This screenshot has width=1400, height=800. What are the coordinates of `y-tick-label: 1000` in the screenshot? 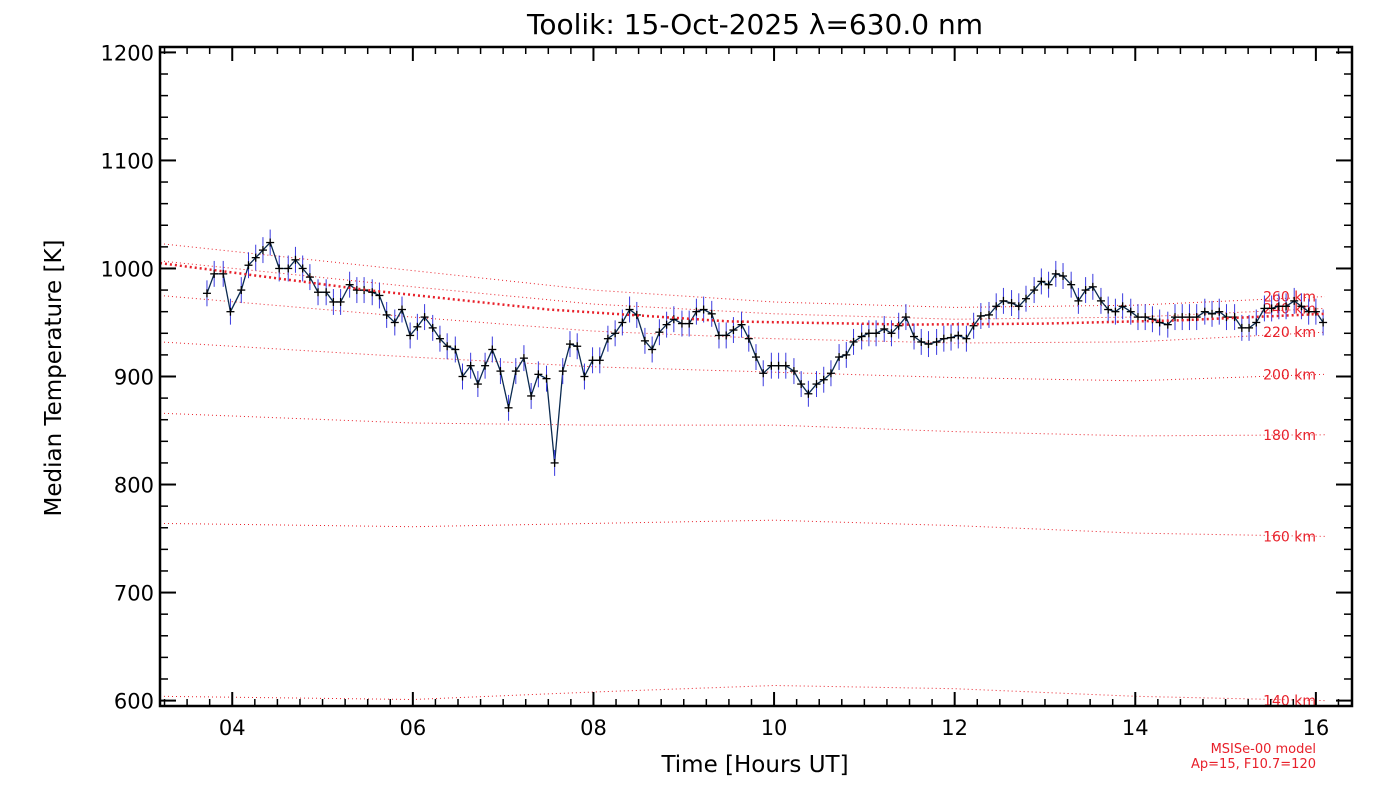 It's located at (127, 269).